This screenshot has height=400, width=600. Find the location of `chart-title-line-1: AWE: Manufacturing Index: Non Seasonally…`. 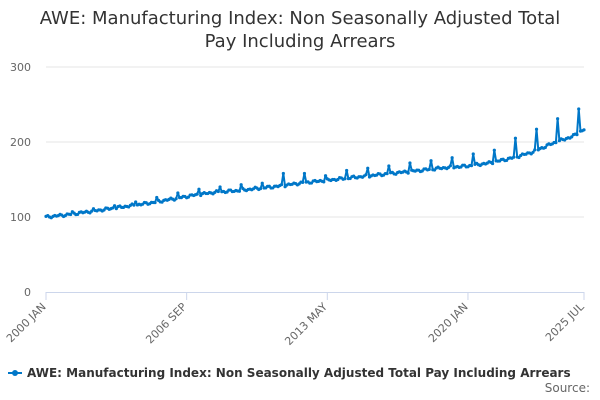

chart-title-line-1: AWE: Manufacturing Index: Non Seasonally… is located at coordinates (300, 18).